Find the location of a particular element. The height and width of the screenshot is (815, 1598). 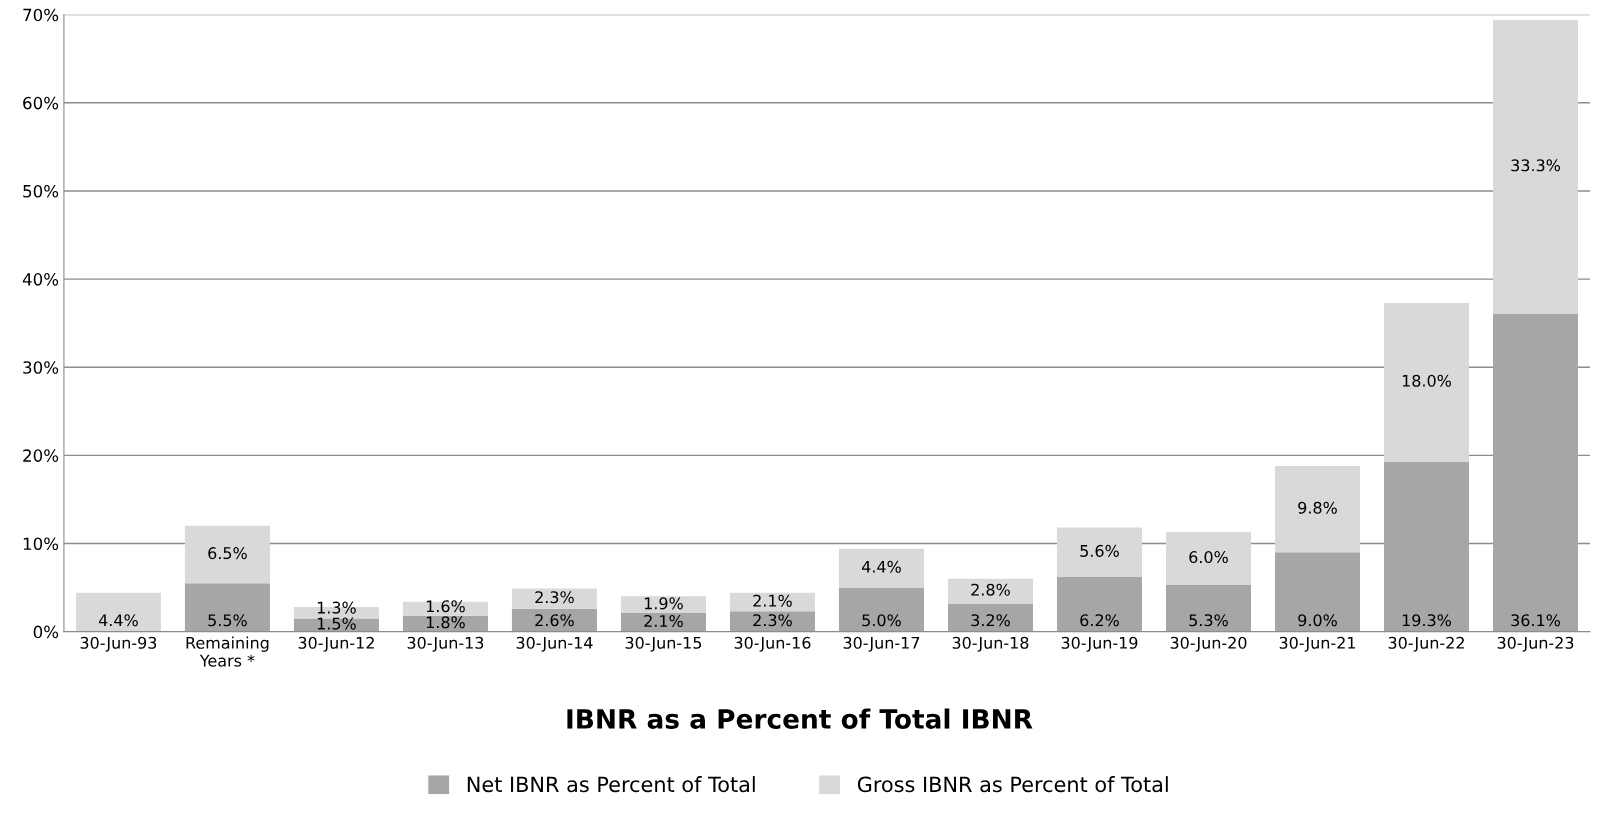

y-tick-label: 60% is located at coordinates (41, 103).